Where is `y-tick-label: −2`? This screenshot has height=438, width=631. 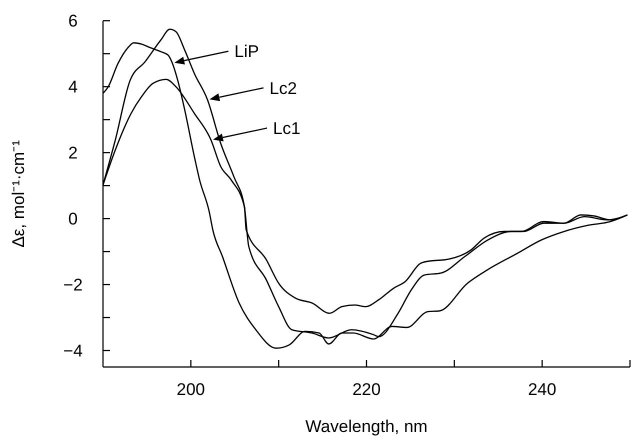
y-tick-label: −2 is located at coordinates (73, 285).